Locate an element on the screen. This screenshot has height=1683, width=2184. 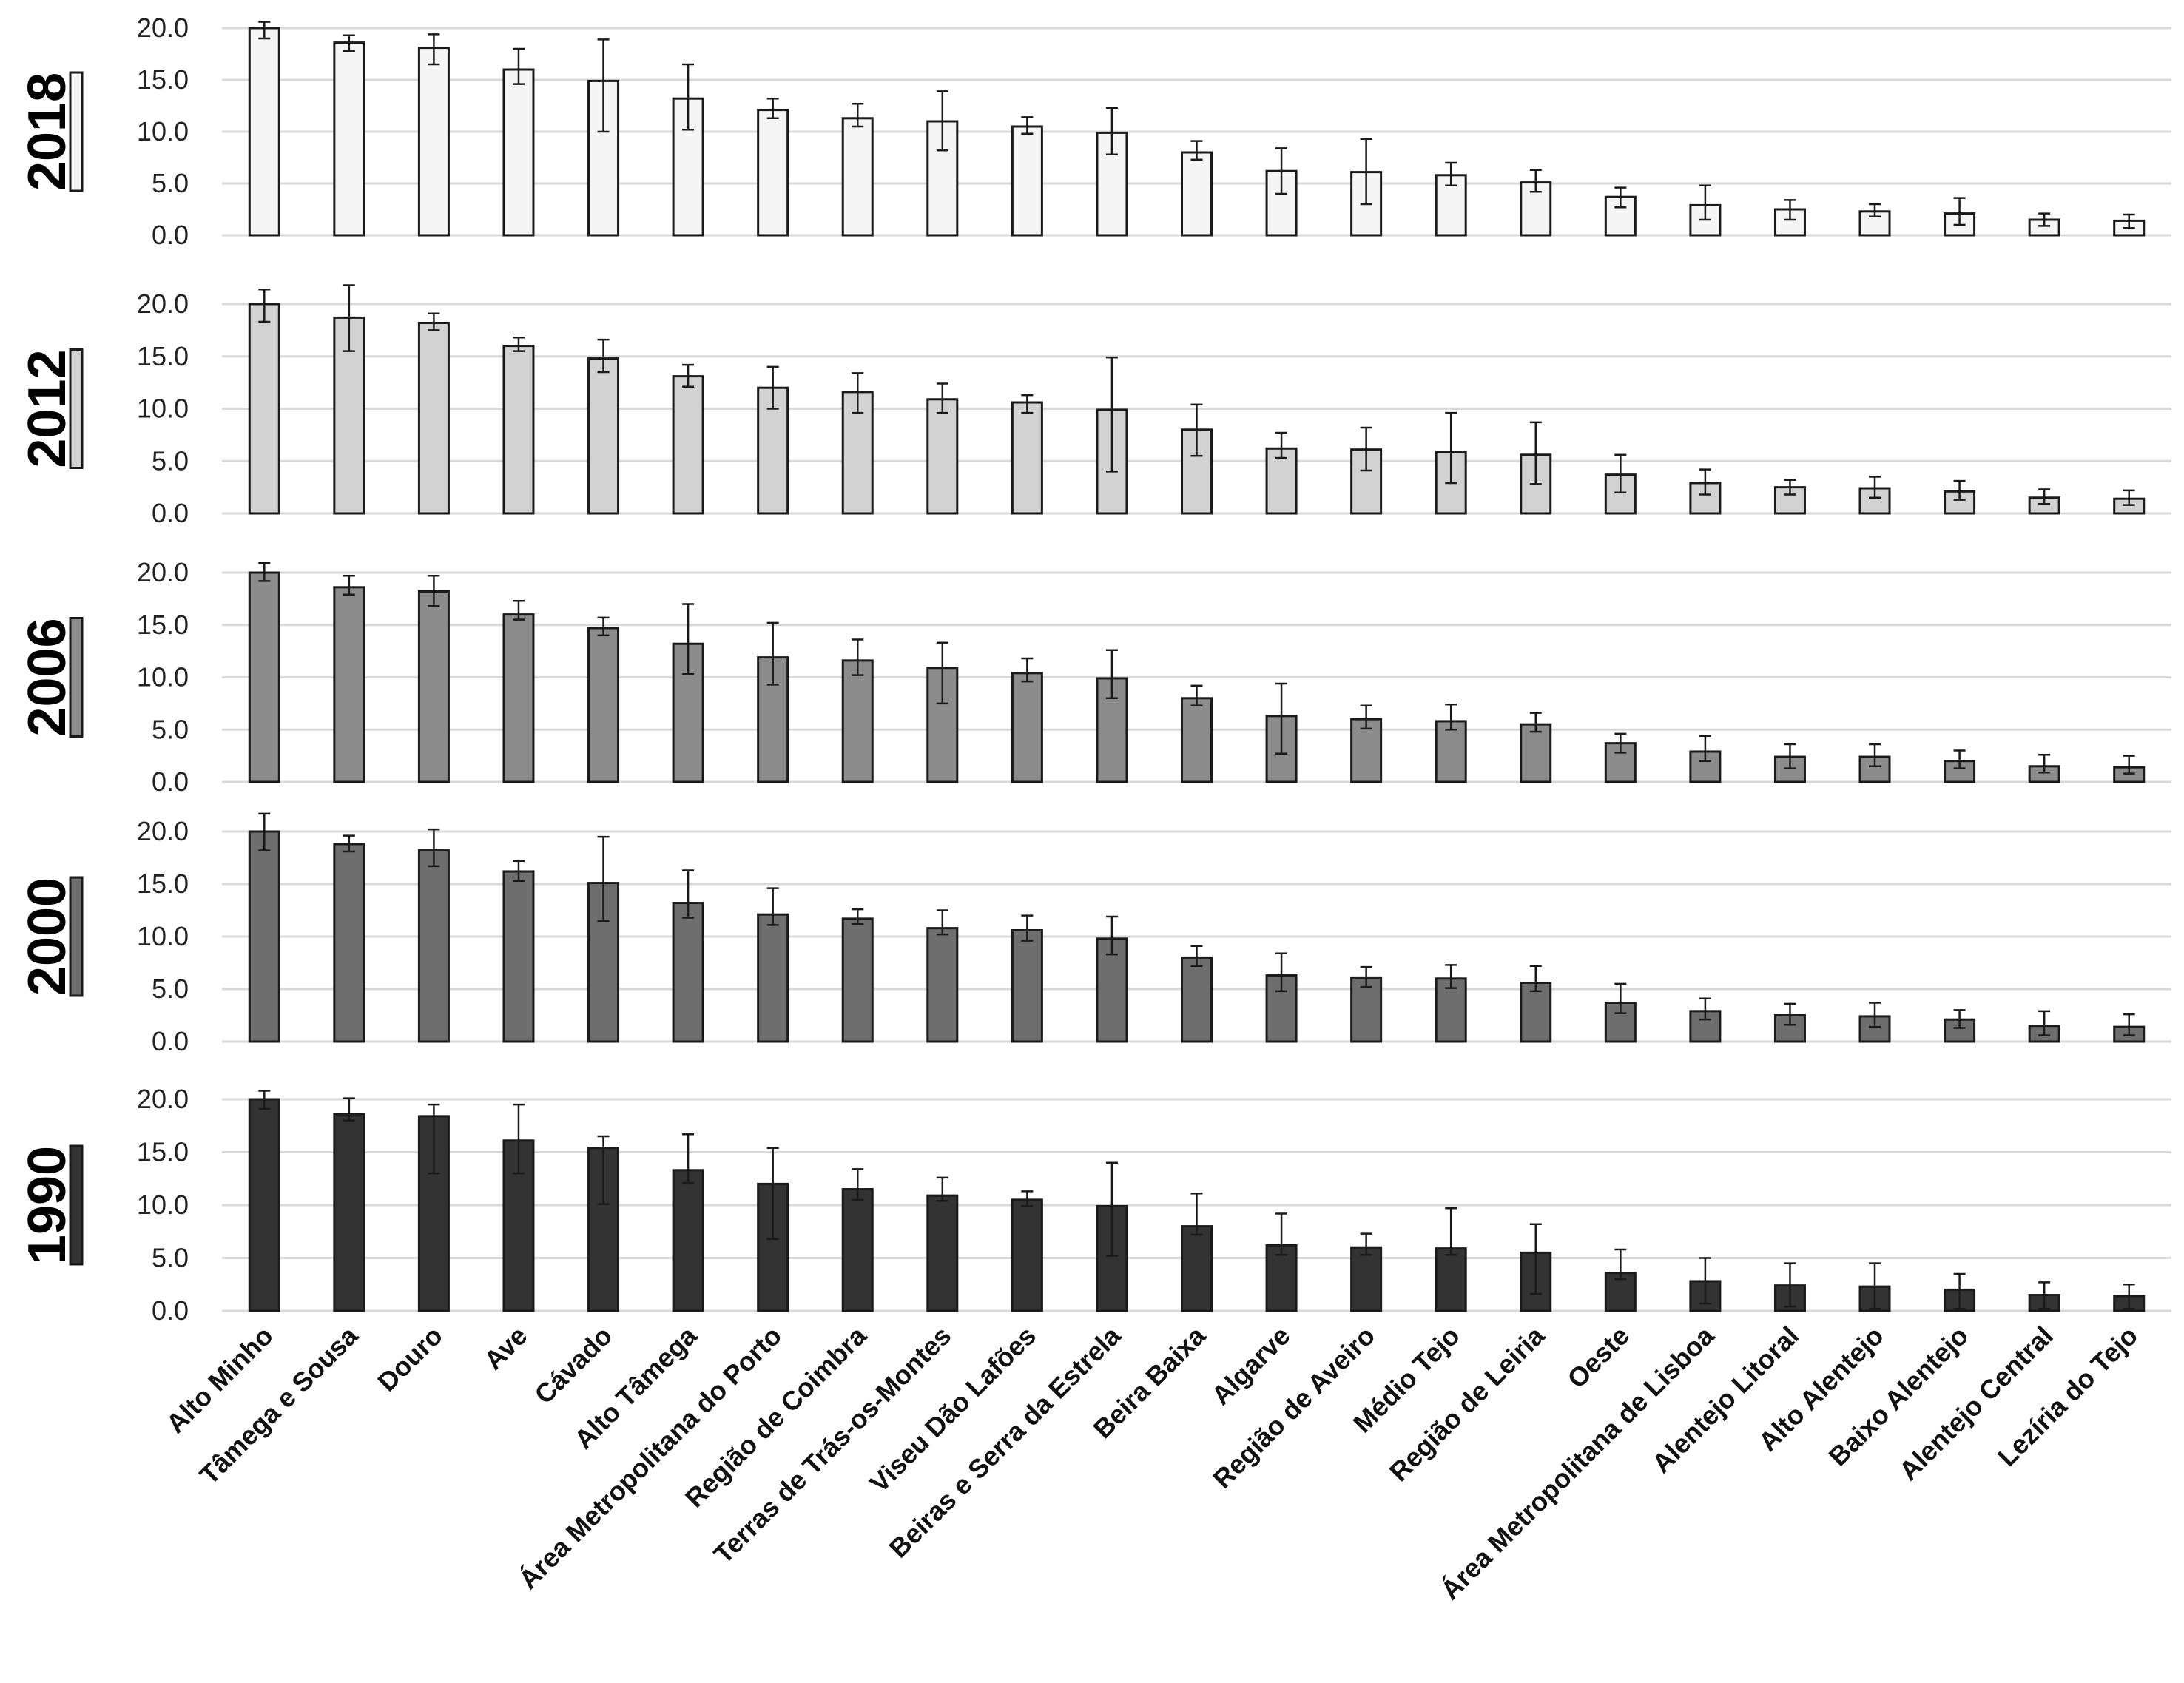
panel-2006: 0.0 5.0 10.0 15.0 20.0 2006 is located at coordinates (1095, 677).